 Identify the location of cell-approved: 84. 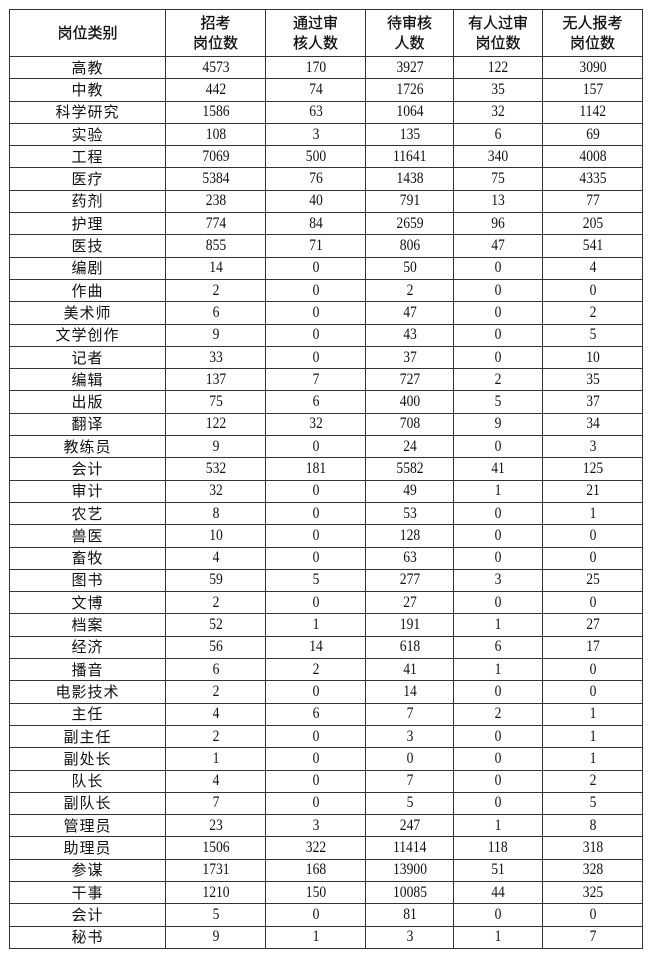
(315, 224).